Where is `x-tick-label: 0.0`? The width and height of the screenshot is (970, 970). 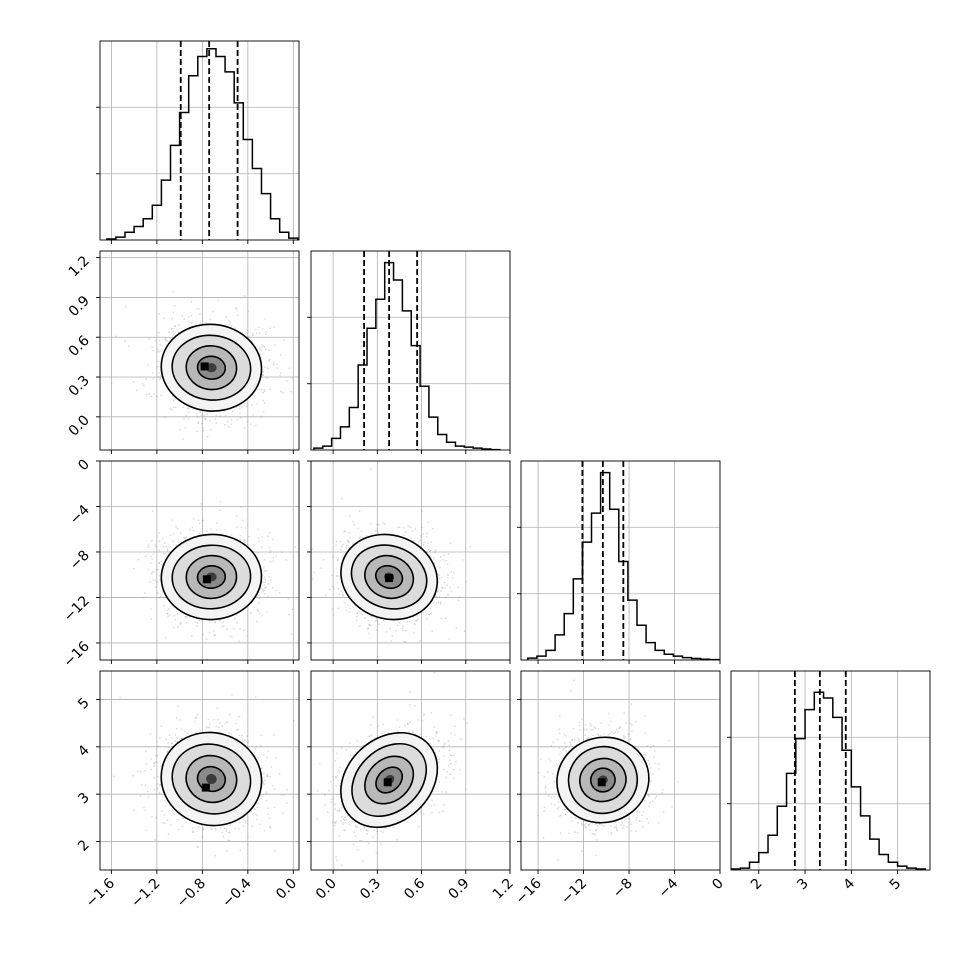 x-tick-label: 0.0 is located at coordinates (286, 889).